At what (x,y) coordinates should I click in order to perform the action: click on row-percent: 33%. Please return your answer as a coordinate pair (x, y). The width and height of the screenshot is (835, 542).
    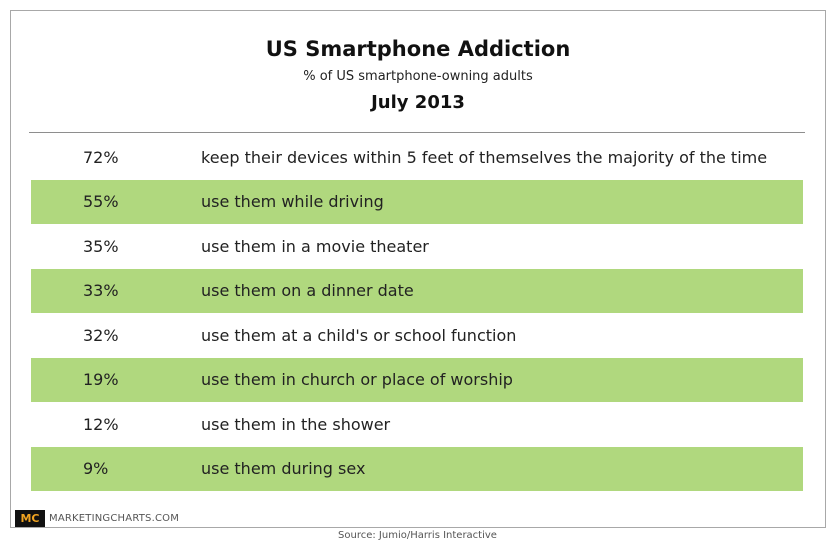
    Looking at the image, I should click on (101, 290).